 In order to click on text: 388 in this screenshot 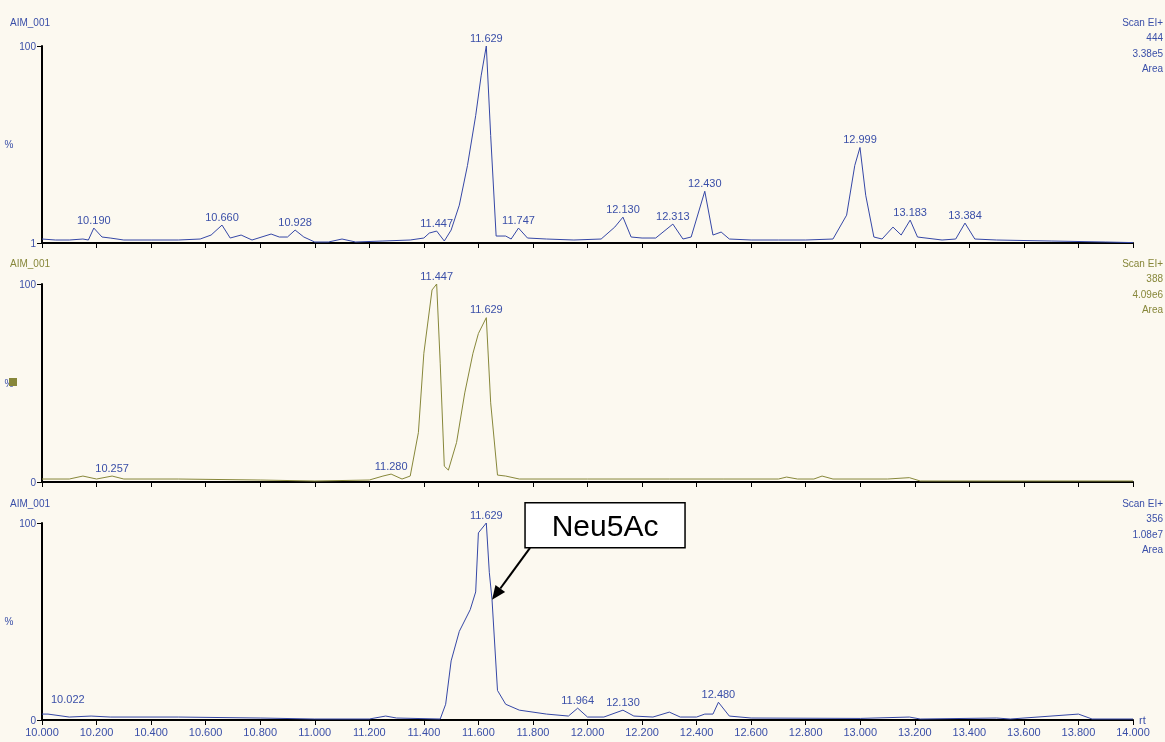, I will do `click(1155, 278)`.